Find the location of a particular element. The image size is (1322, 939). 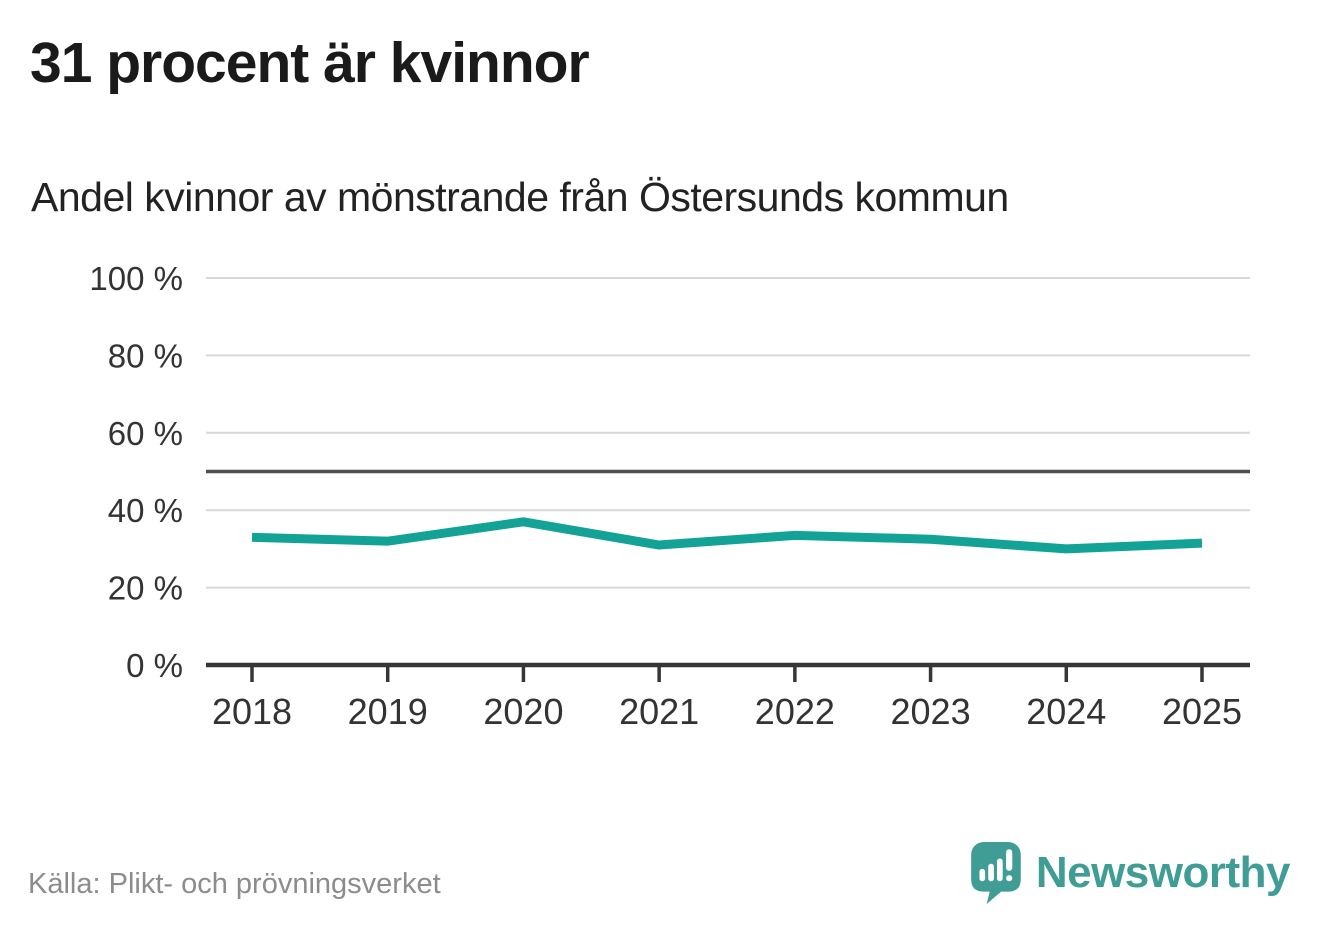

brand-logo: Newsworthy is located at coordinates (1130, 873).